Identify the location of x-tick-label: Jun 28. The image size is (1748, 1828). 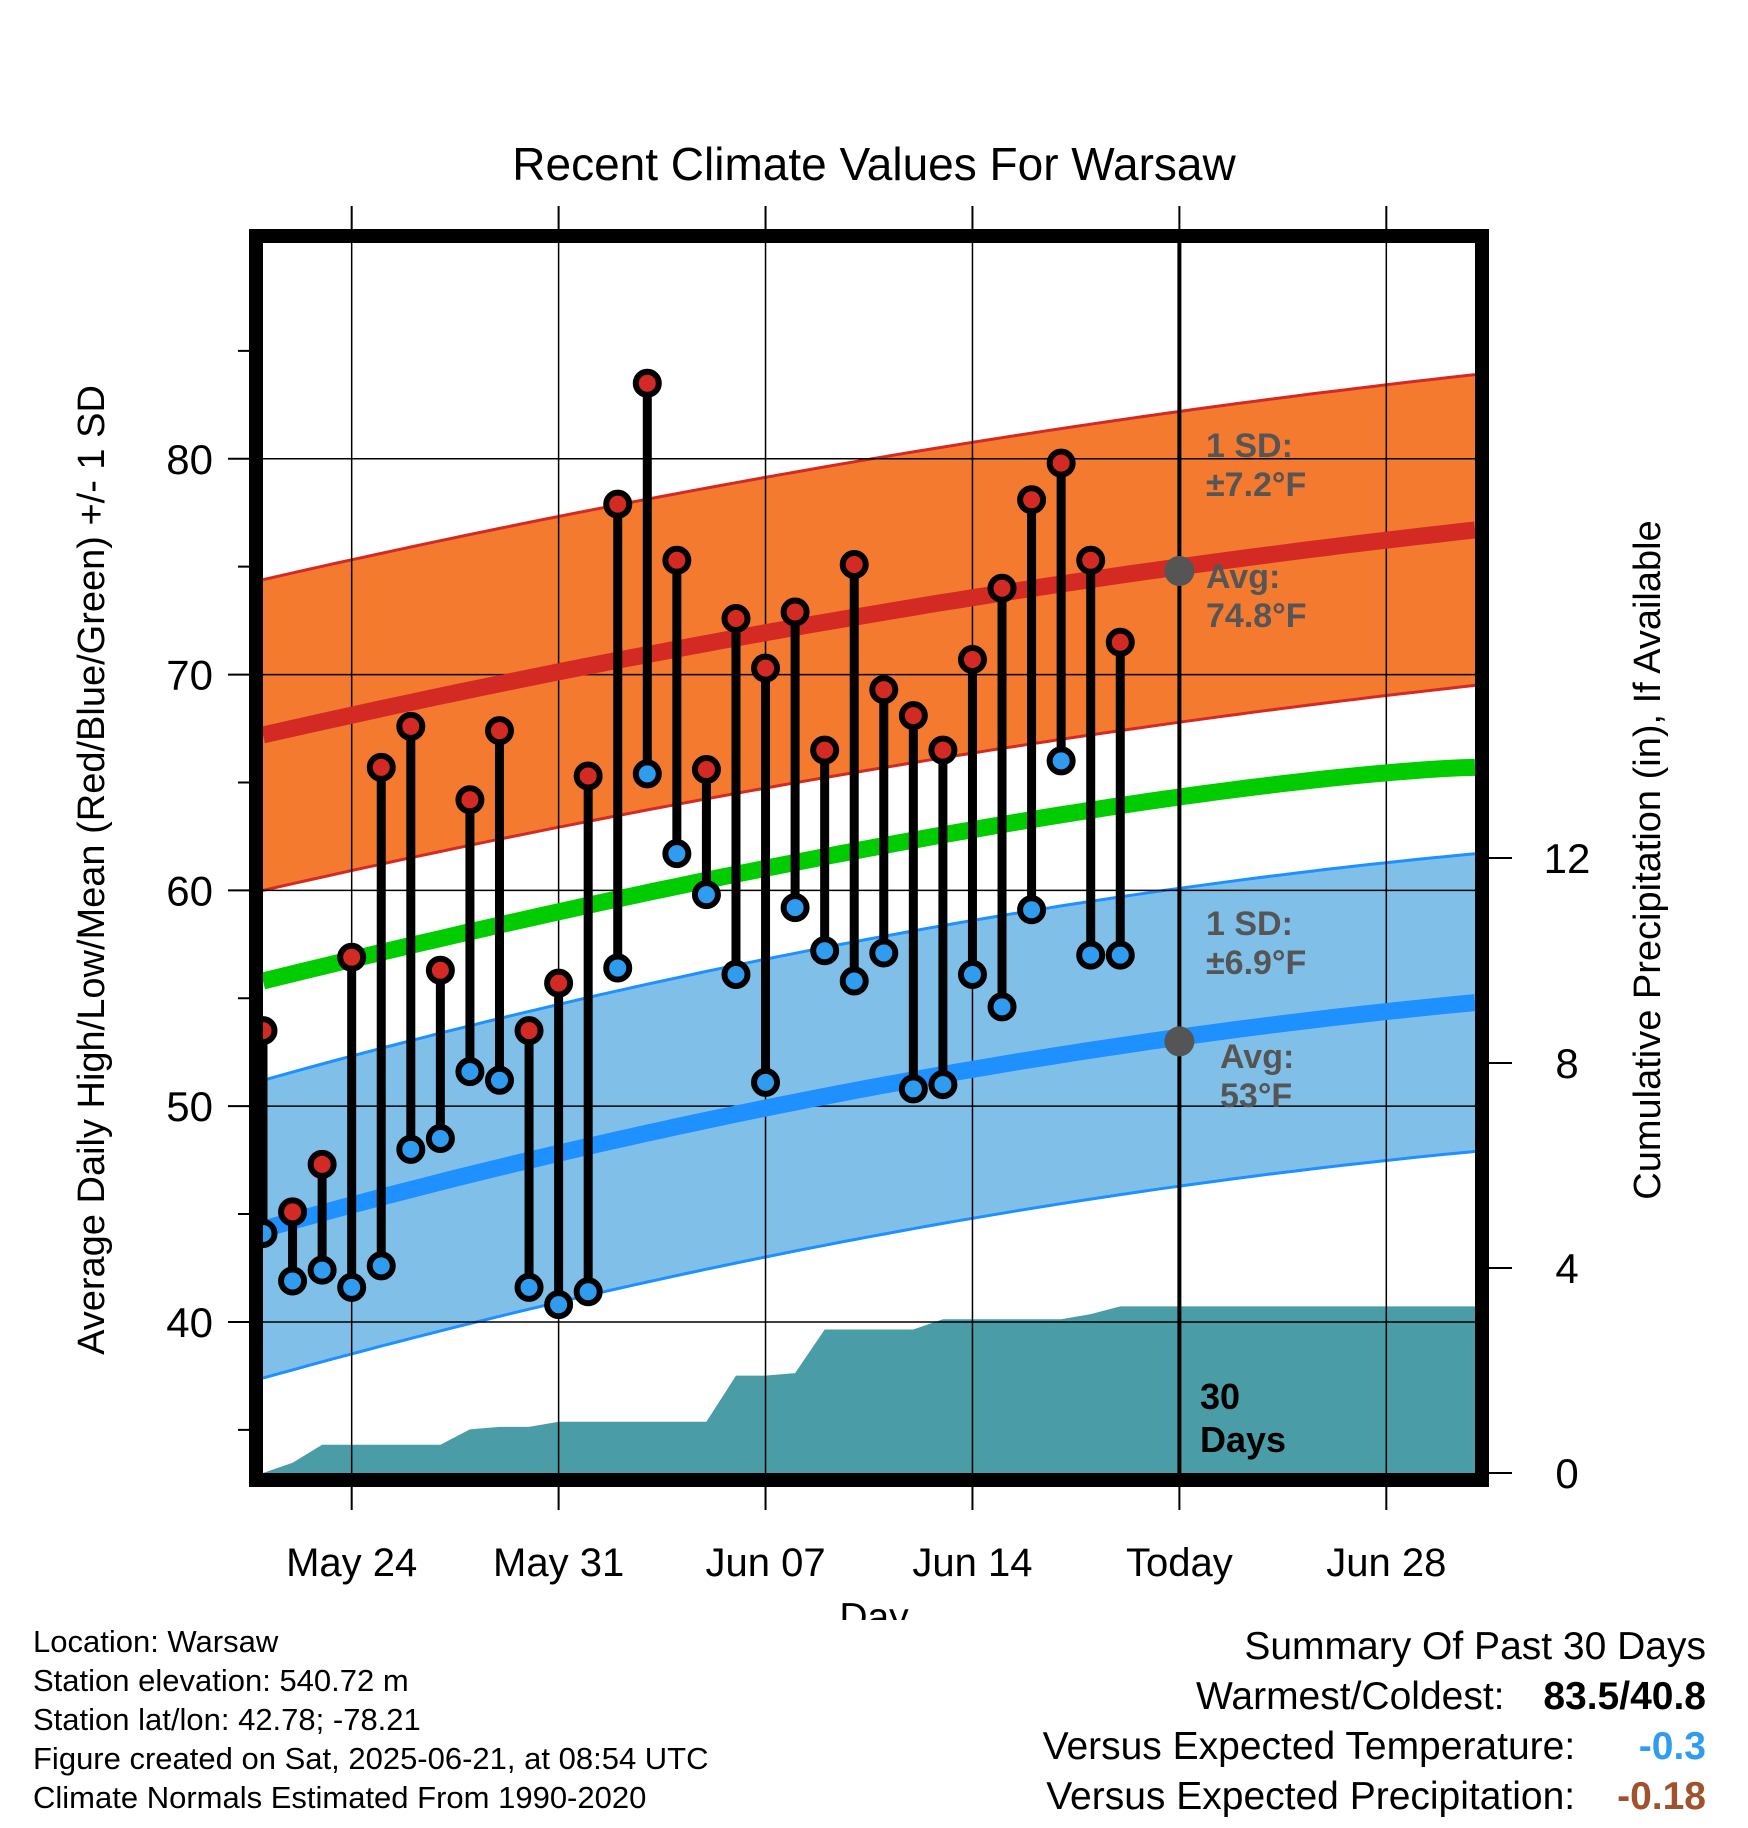
(1386, 1563).